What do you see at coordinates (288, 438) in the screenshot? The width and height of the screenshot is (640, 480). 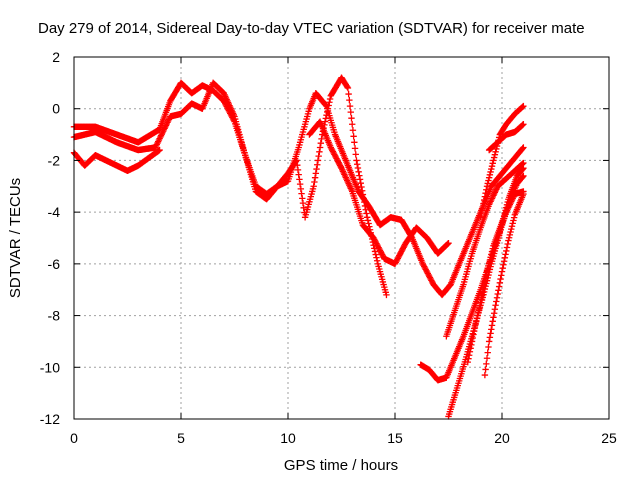 I see `x-tick-label-2: 10` at bounding box center [288, 438].